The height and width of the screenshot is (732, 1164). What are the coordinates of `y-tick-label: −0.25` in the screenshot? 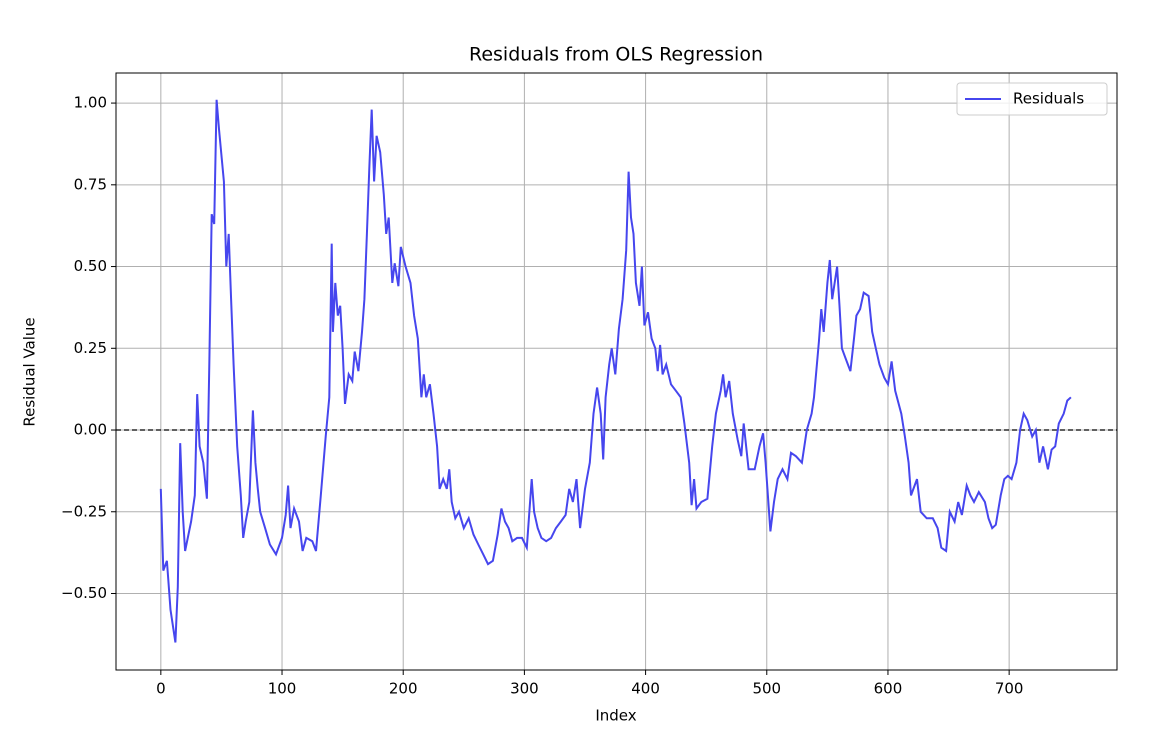 It's located at (84, 511).